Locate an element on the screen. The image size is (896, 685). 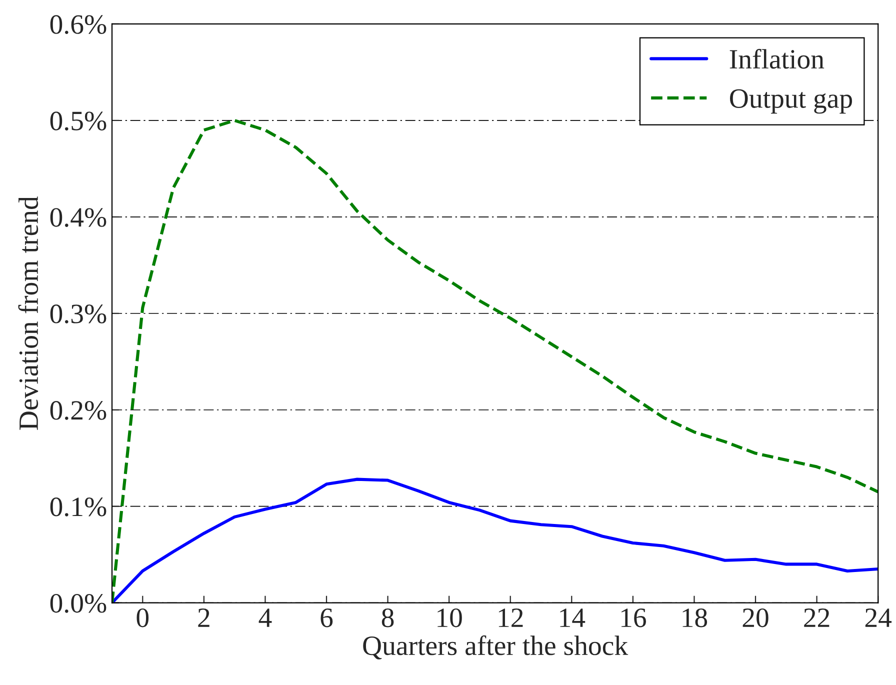
x-tick-label: 10 is located at coordinates (450, 618).